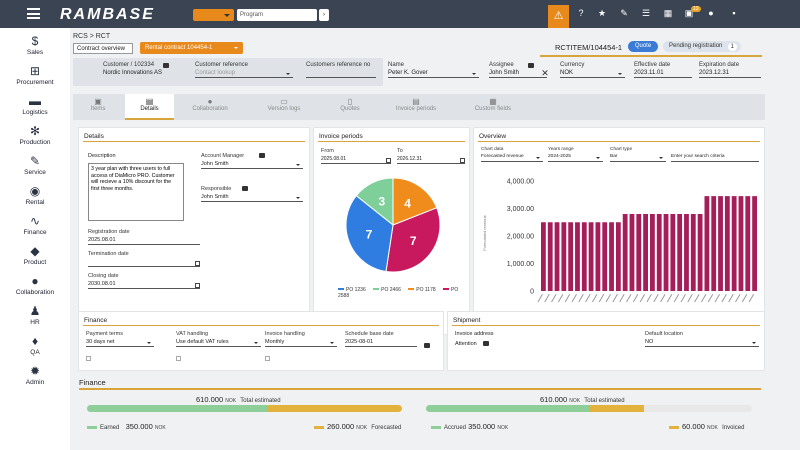  Describe the element at coordinates (35, 45) in the screenshot. I see `sidebar-item-sales: $ Sales` at that location.